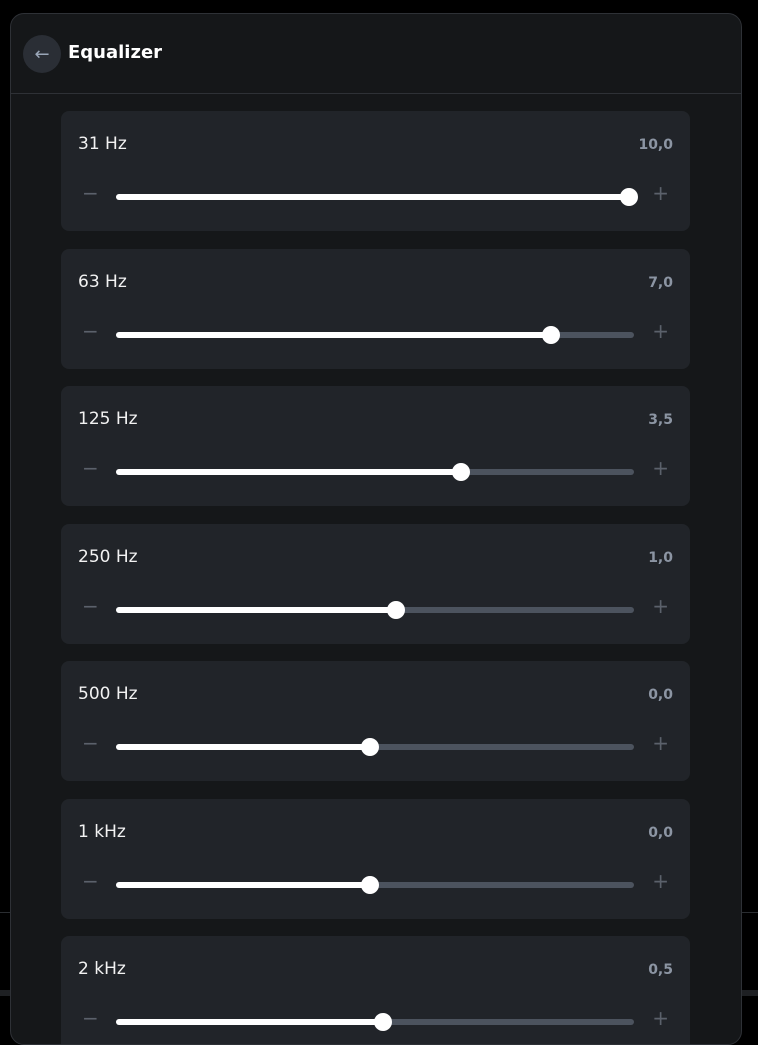 This screenshot has width=758, height=1045. I want to click on page-title: Equalizer, so click(115, 52).